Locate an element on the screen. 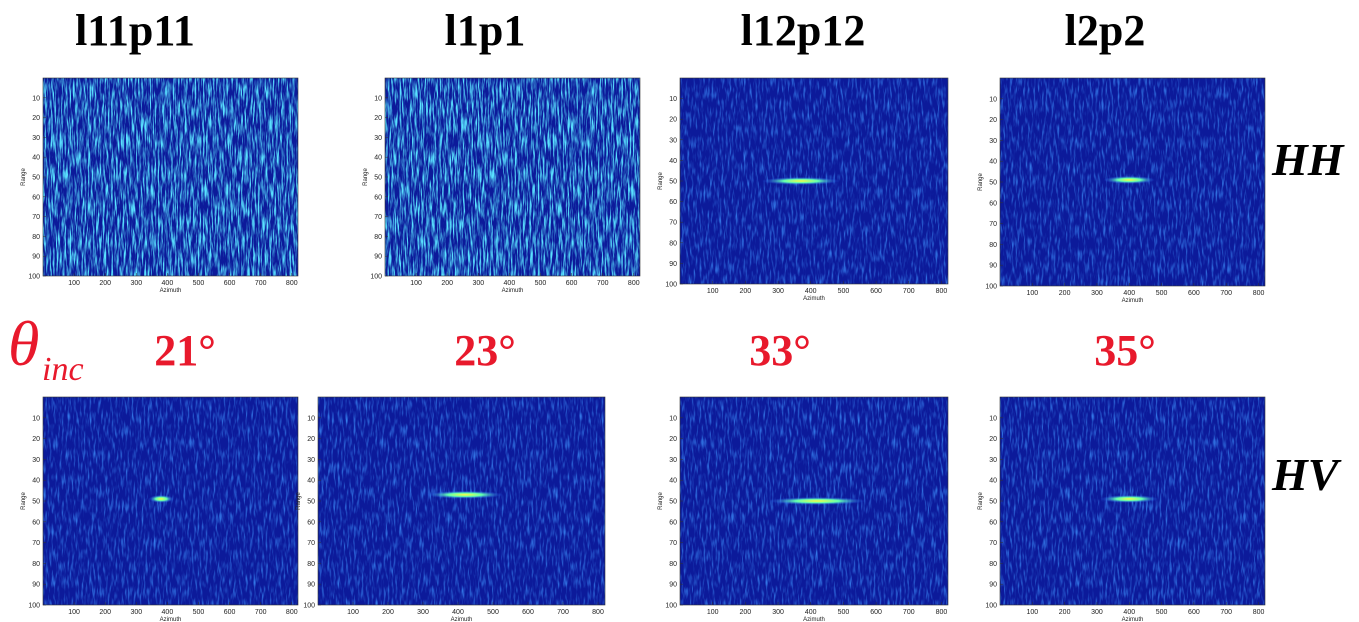 This screenshot has height=622, width=1359. image-speckle is located at coordinates (461, 501).